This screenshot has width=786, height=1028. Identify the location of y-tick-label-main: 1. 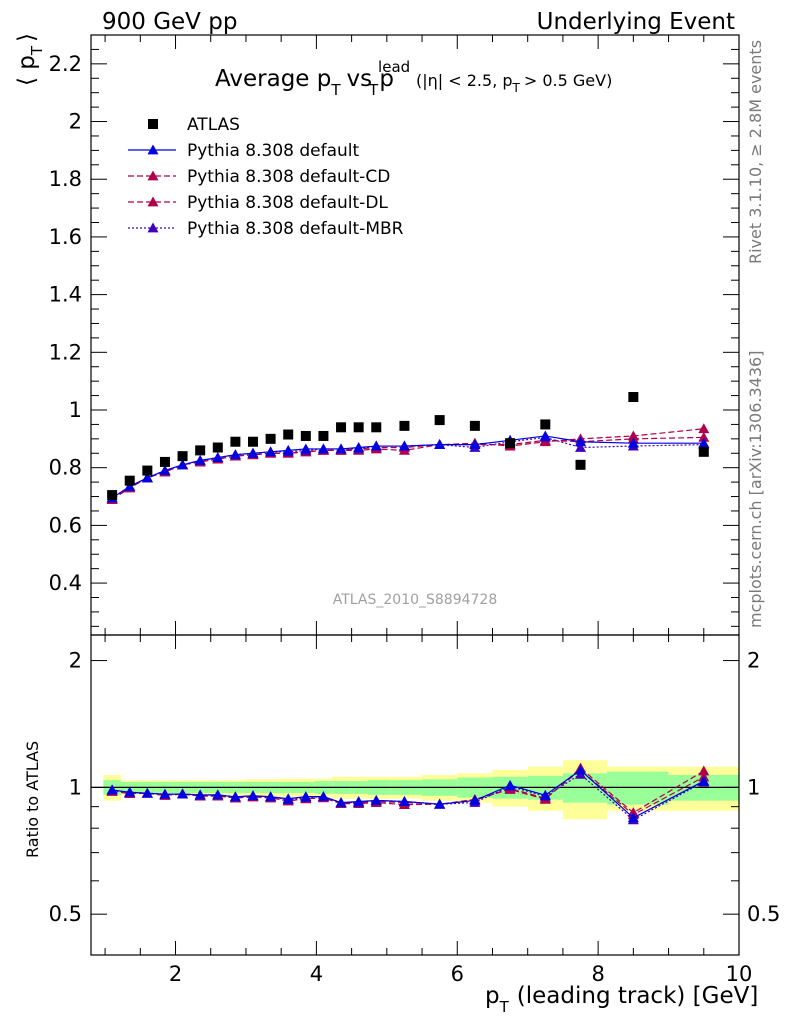
(75, 410).